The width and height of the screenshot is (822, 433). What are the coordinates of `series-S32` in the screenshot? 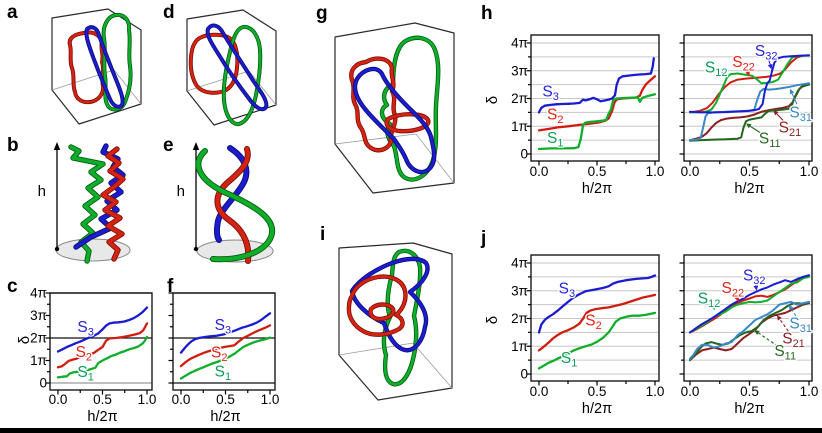 It's located at (749, 84).